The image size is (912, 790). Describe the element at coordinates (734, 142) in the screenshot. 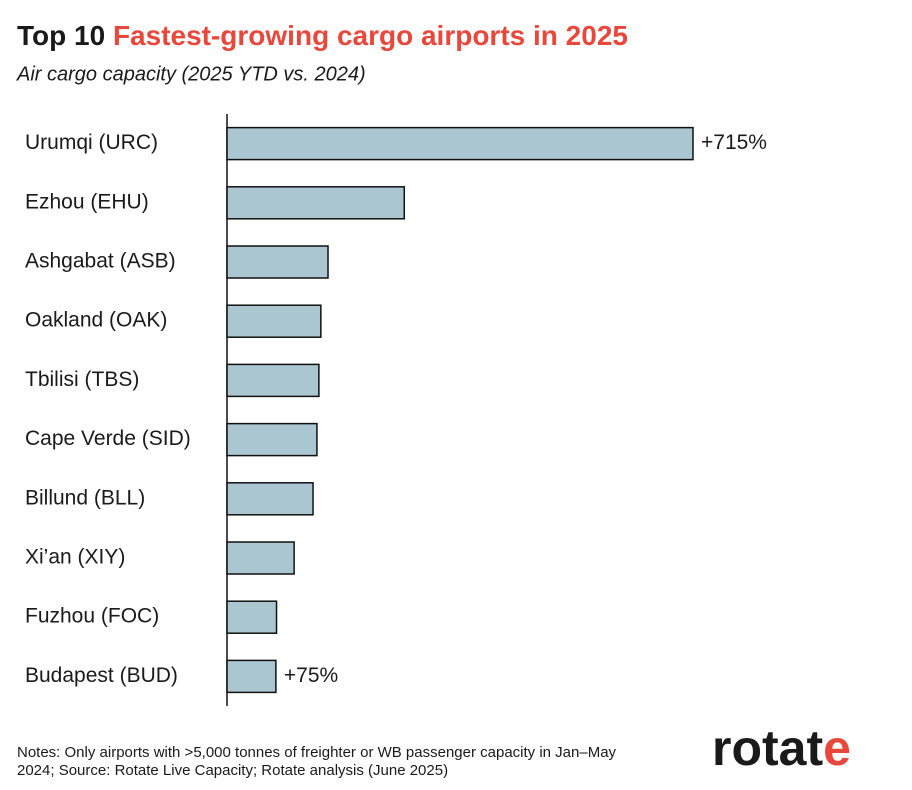

I see `value-label: +715%` at that location.